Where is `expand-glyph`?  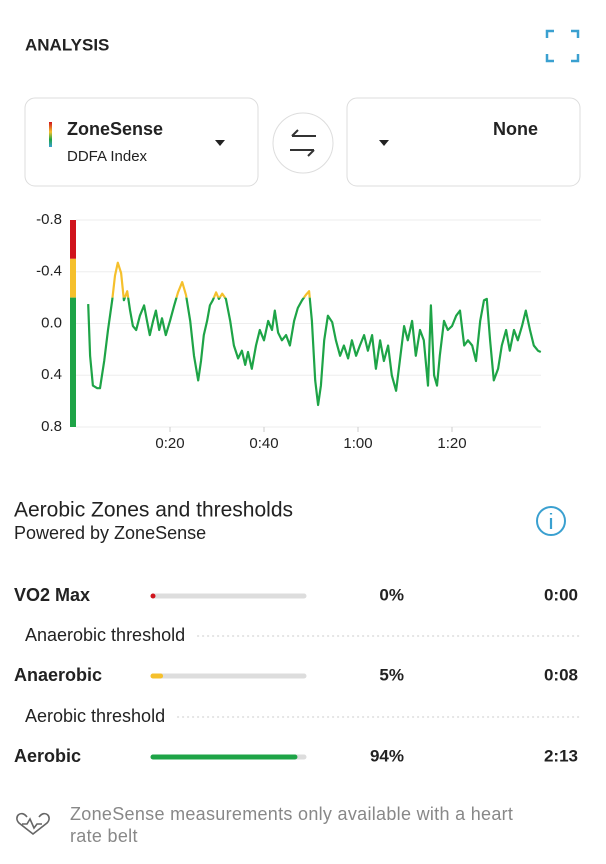 expand-glyph is located at coordinates (562, 46).